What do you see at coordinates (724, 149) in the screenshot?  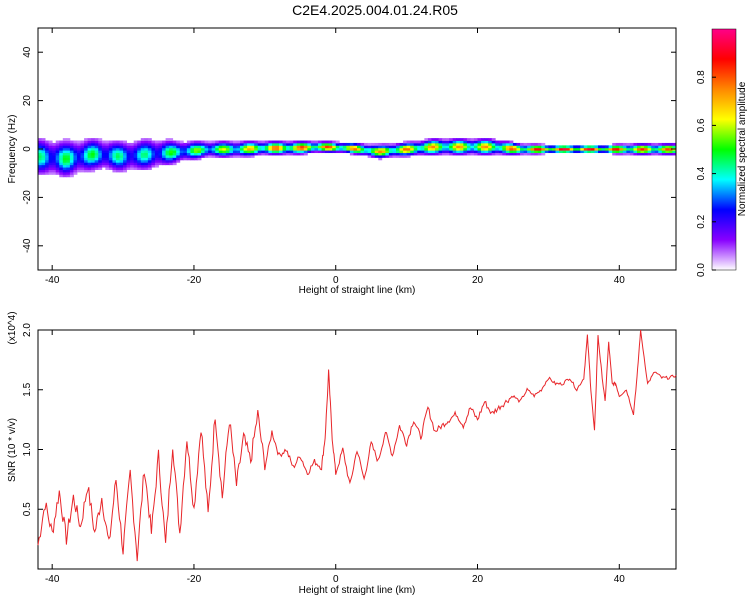 I see `colorbar-gradient` at bounding box center [724, 149].